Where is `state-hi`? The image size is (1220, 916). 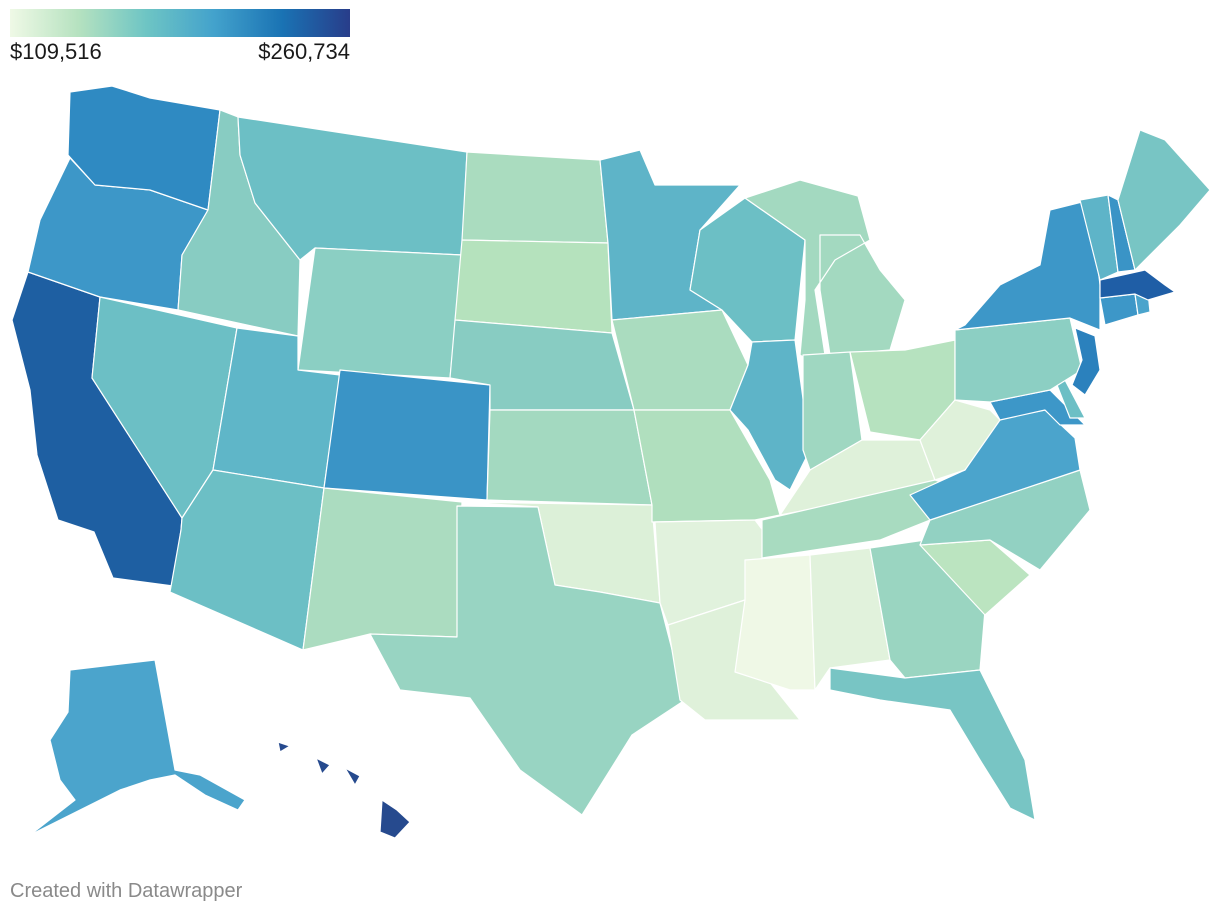 state-hi is located at coordinates (344, 790).